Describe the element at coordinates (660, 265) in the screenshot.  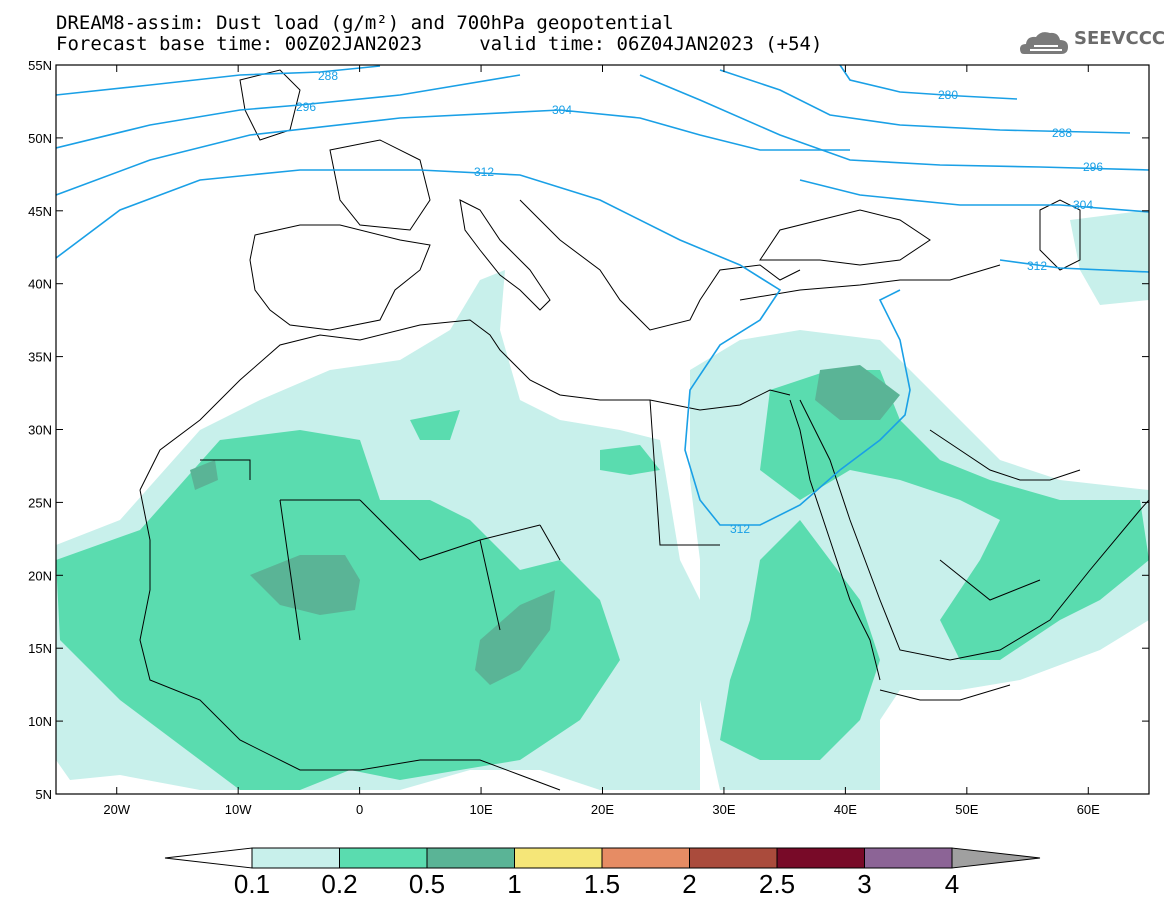
I see `coastline-balkans-greece` at that location.